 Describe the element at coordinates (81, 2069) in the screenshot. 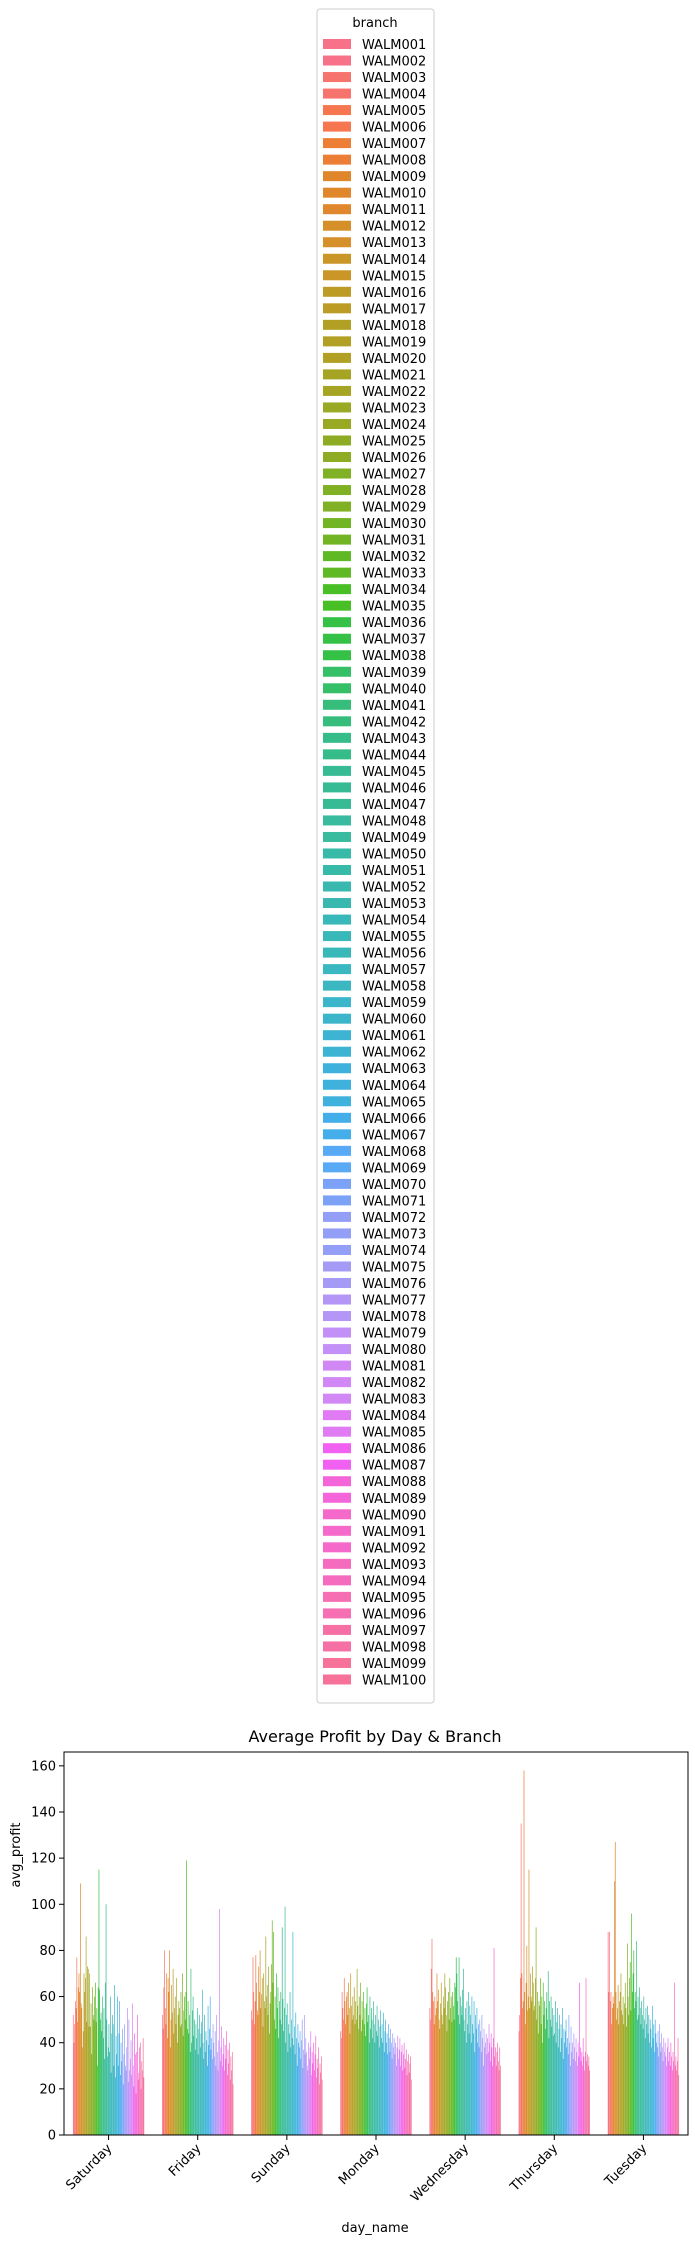

I see `bar-saturday-walm012` at that location.